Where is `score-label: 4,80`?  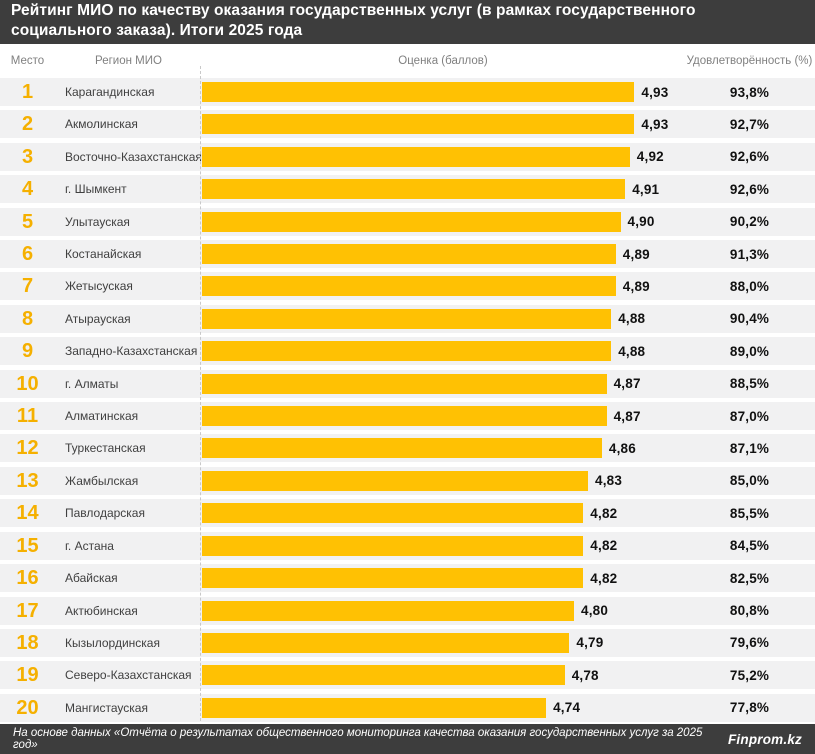 score-label: 4,80 is located at coordinates (595, 610).